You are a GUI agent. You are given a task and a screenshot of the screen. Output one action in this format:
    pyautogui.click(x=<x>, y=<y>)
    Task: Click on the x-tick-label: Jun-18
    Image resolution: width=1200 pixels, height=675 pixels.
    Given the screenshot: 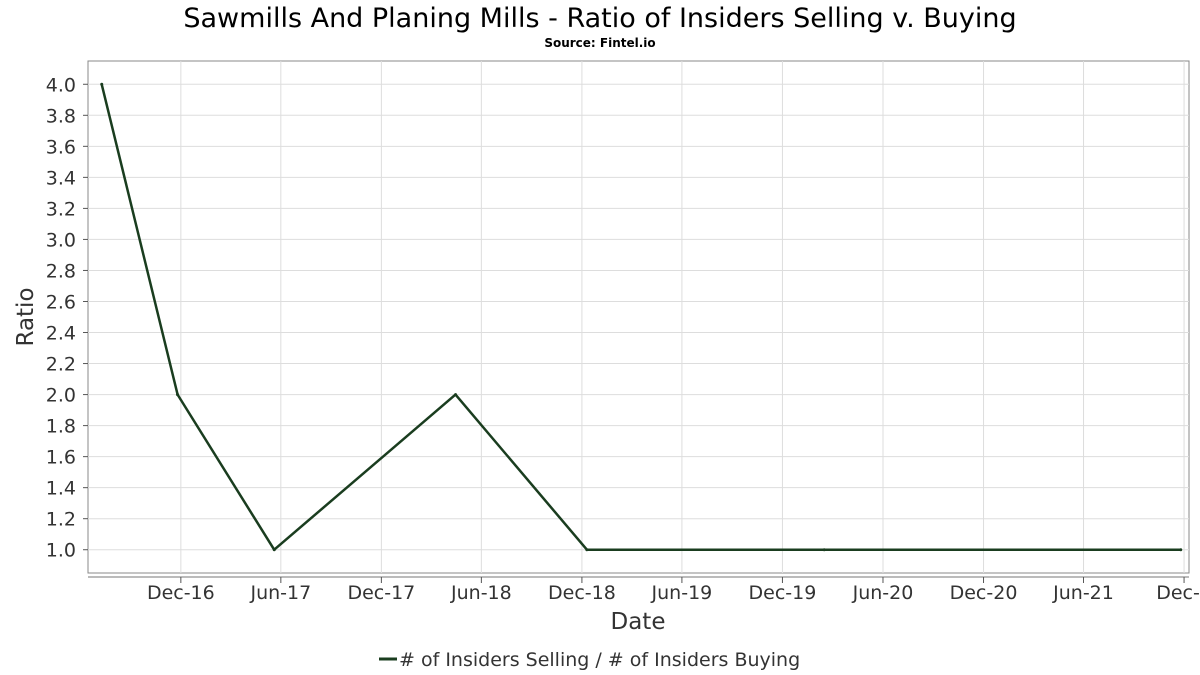 What is the action you would take?
    pyautogui.click(x=481, y=593)
    